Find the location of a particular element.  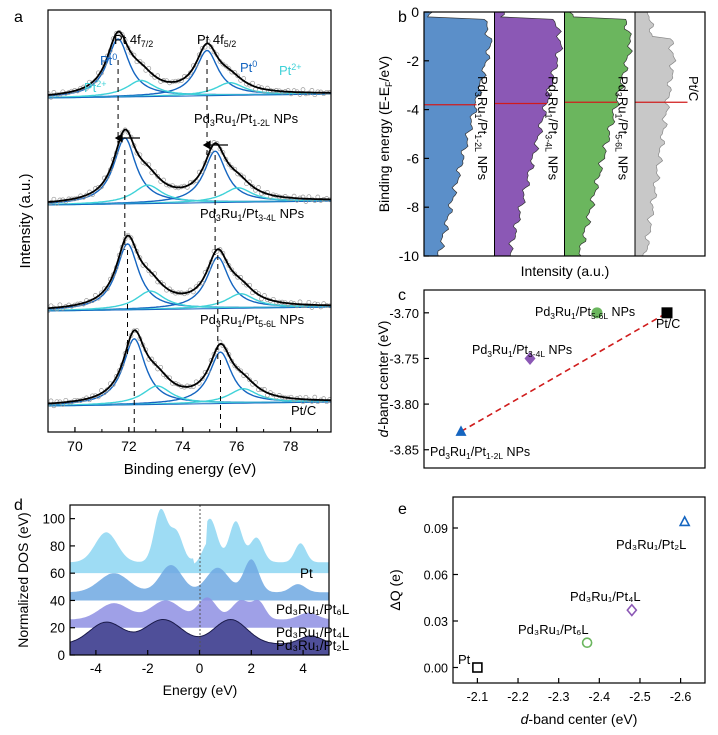

panel-c-label: c is located at coordinates (402, 295).